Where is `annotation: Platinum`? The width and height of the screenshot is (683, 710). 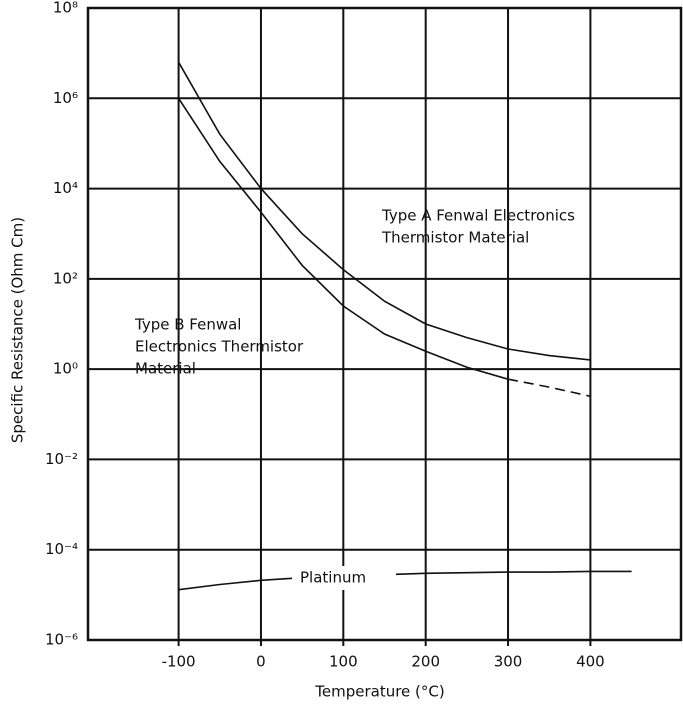
annotation: Platinum is located at coordinates (344, 578).